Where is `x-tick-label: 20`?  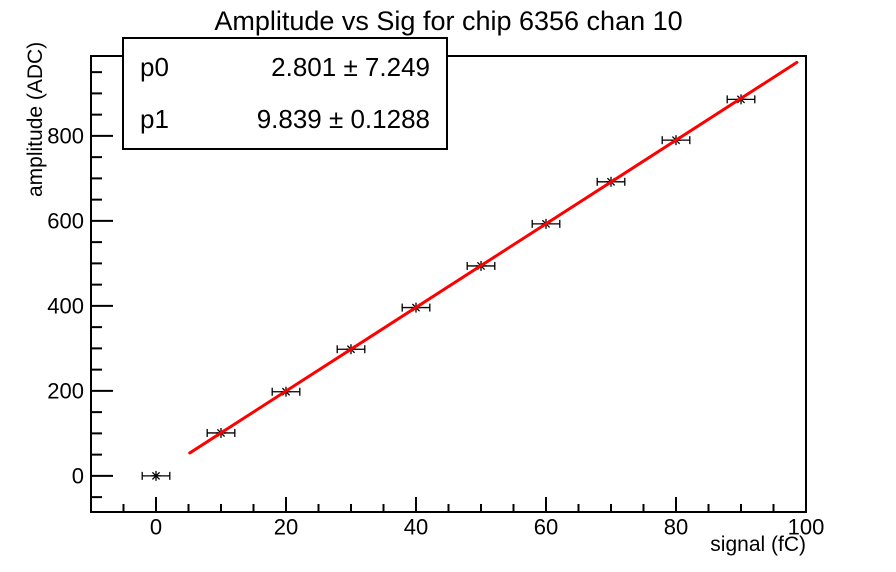
x-tick-label: 20 is located at coordinates (286, 527).